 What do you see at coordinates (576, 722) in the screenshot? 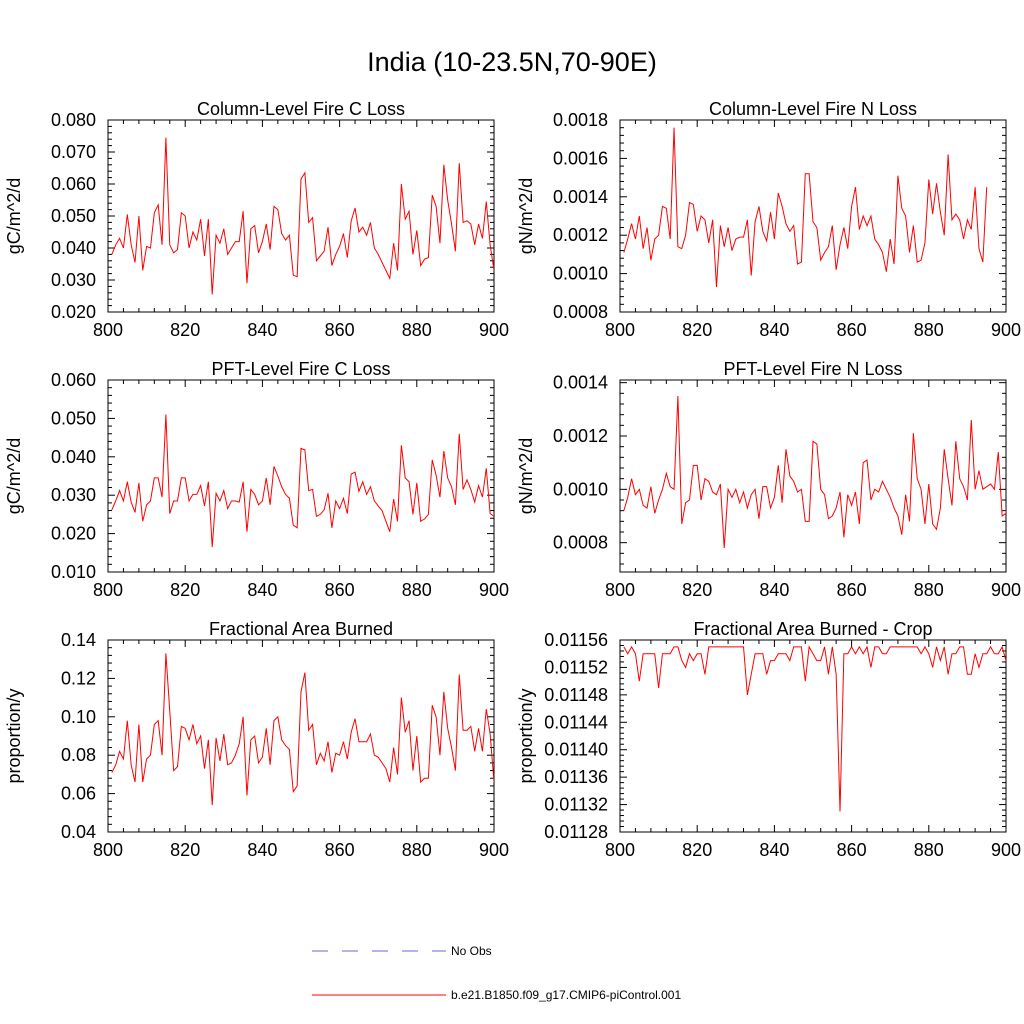
I see `y-tick-label: 0.01144` at bounding box center [576, 722].